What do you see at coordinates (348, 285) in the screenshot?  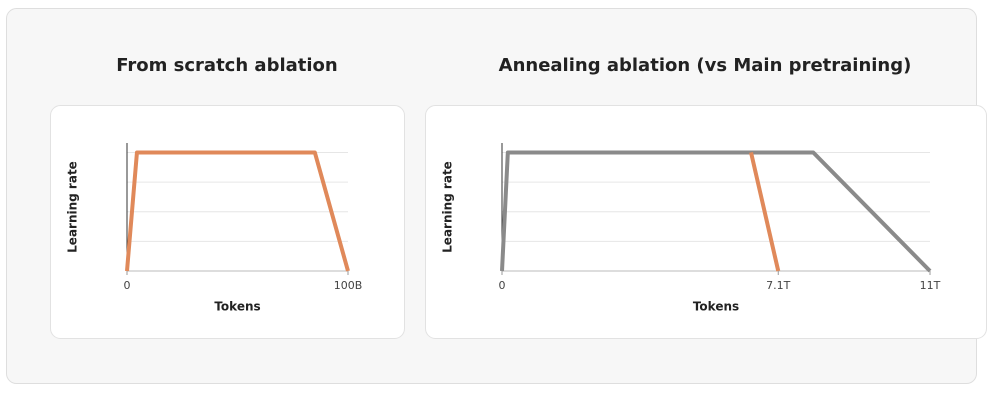 I see `x-tick-label: 100B` at bounding box center [348, 285].